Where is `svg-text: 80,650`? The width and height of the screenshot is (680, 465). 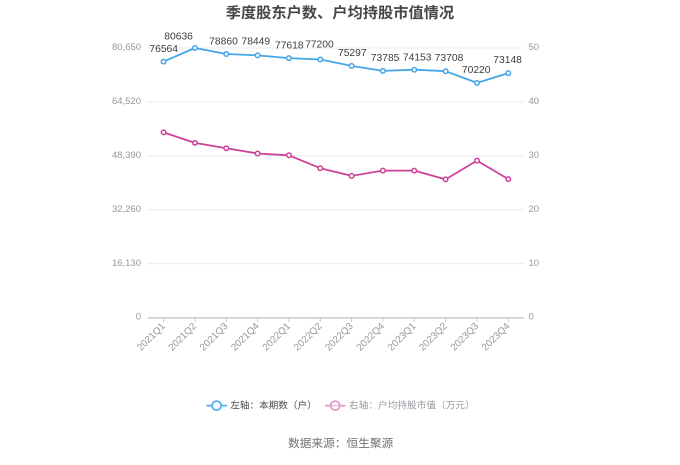 svg-text: 80,650 is located at coordinates (126, 47).